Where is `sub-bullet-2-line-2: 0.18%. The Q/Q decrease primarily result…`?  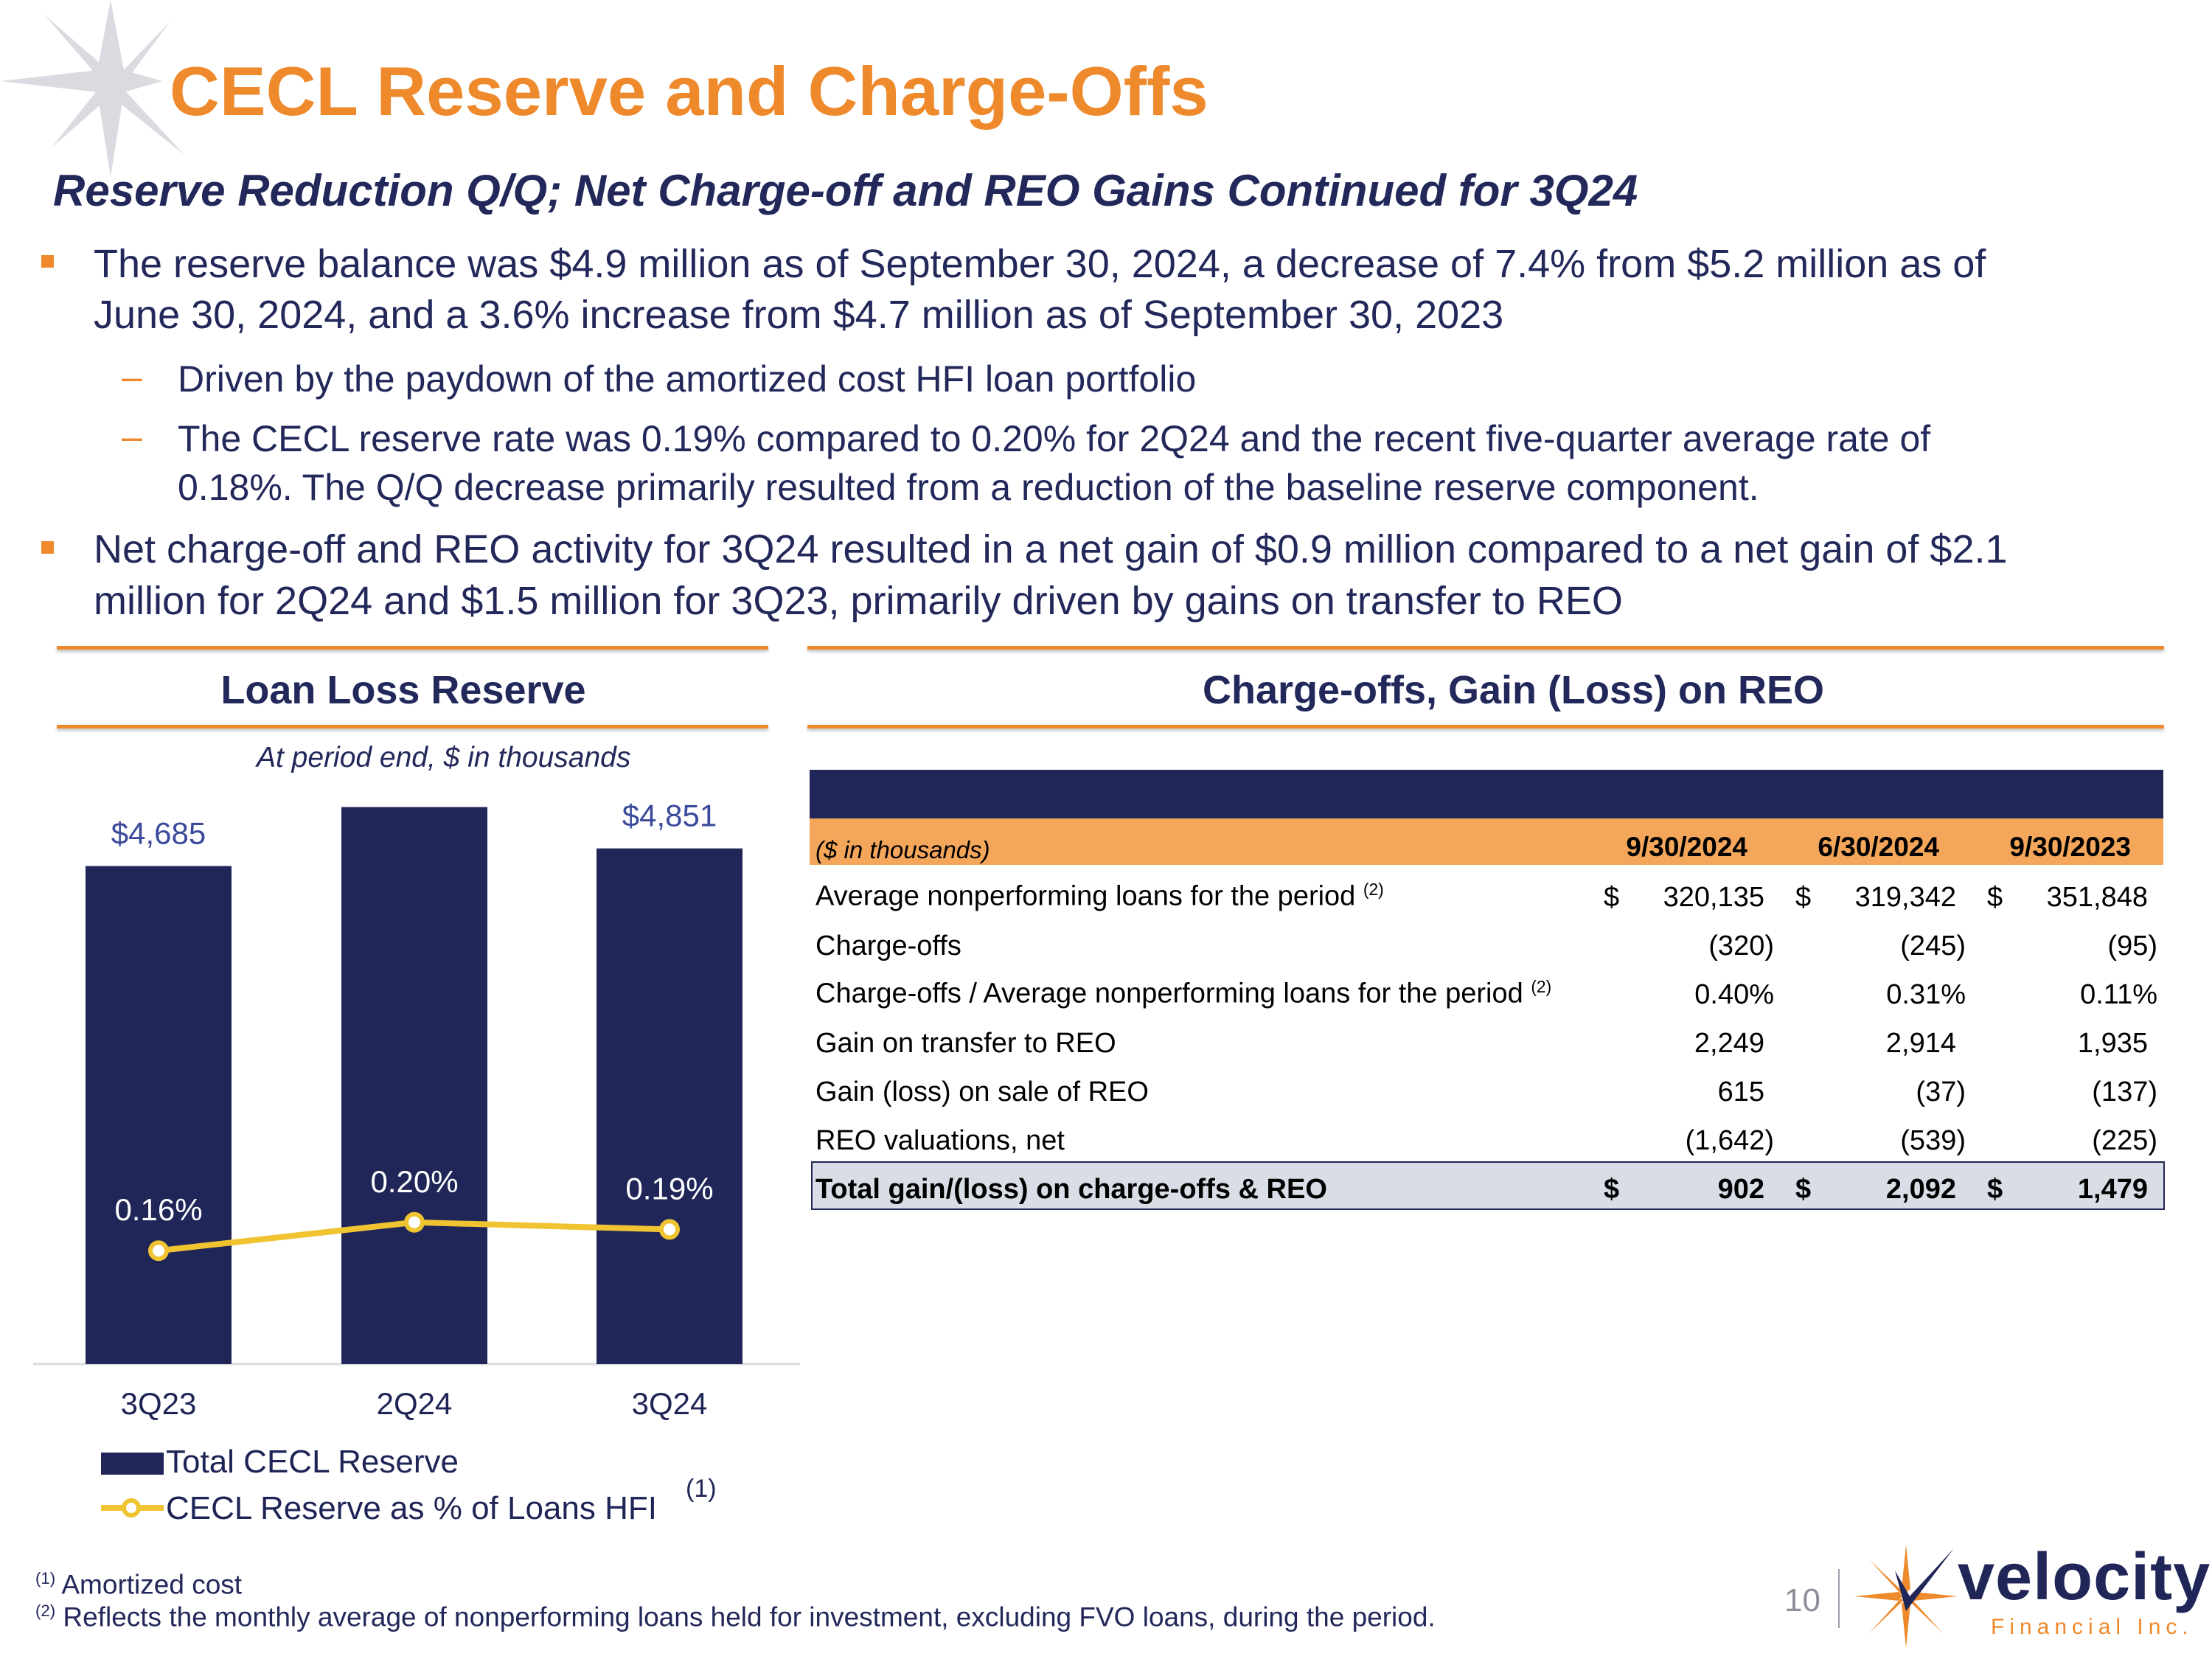 sub-bullet-2-line-2: 0.18%. The Q/Q decrease primarily result… is located at coordinates (968, 487).